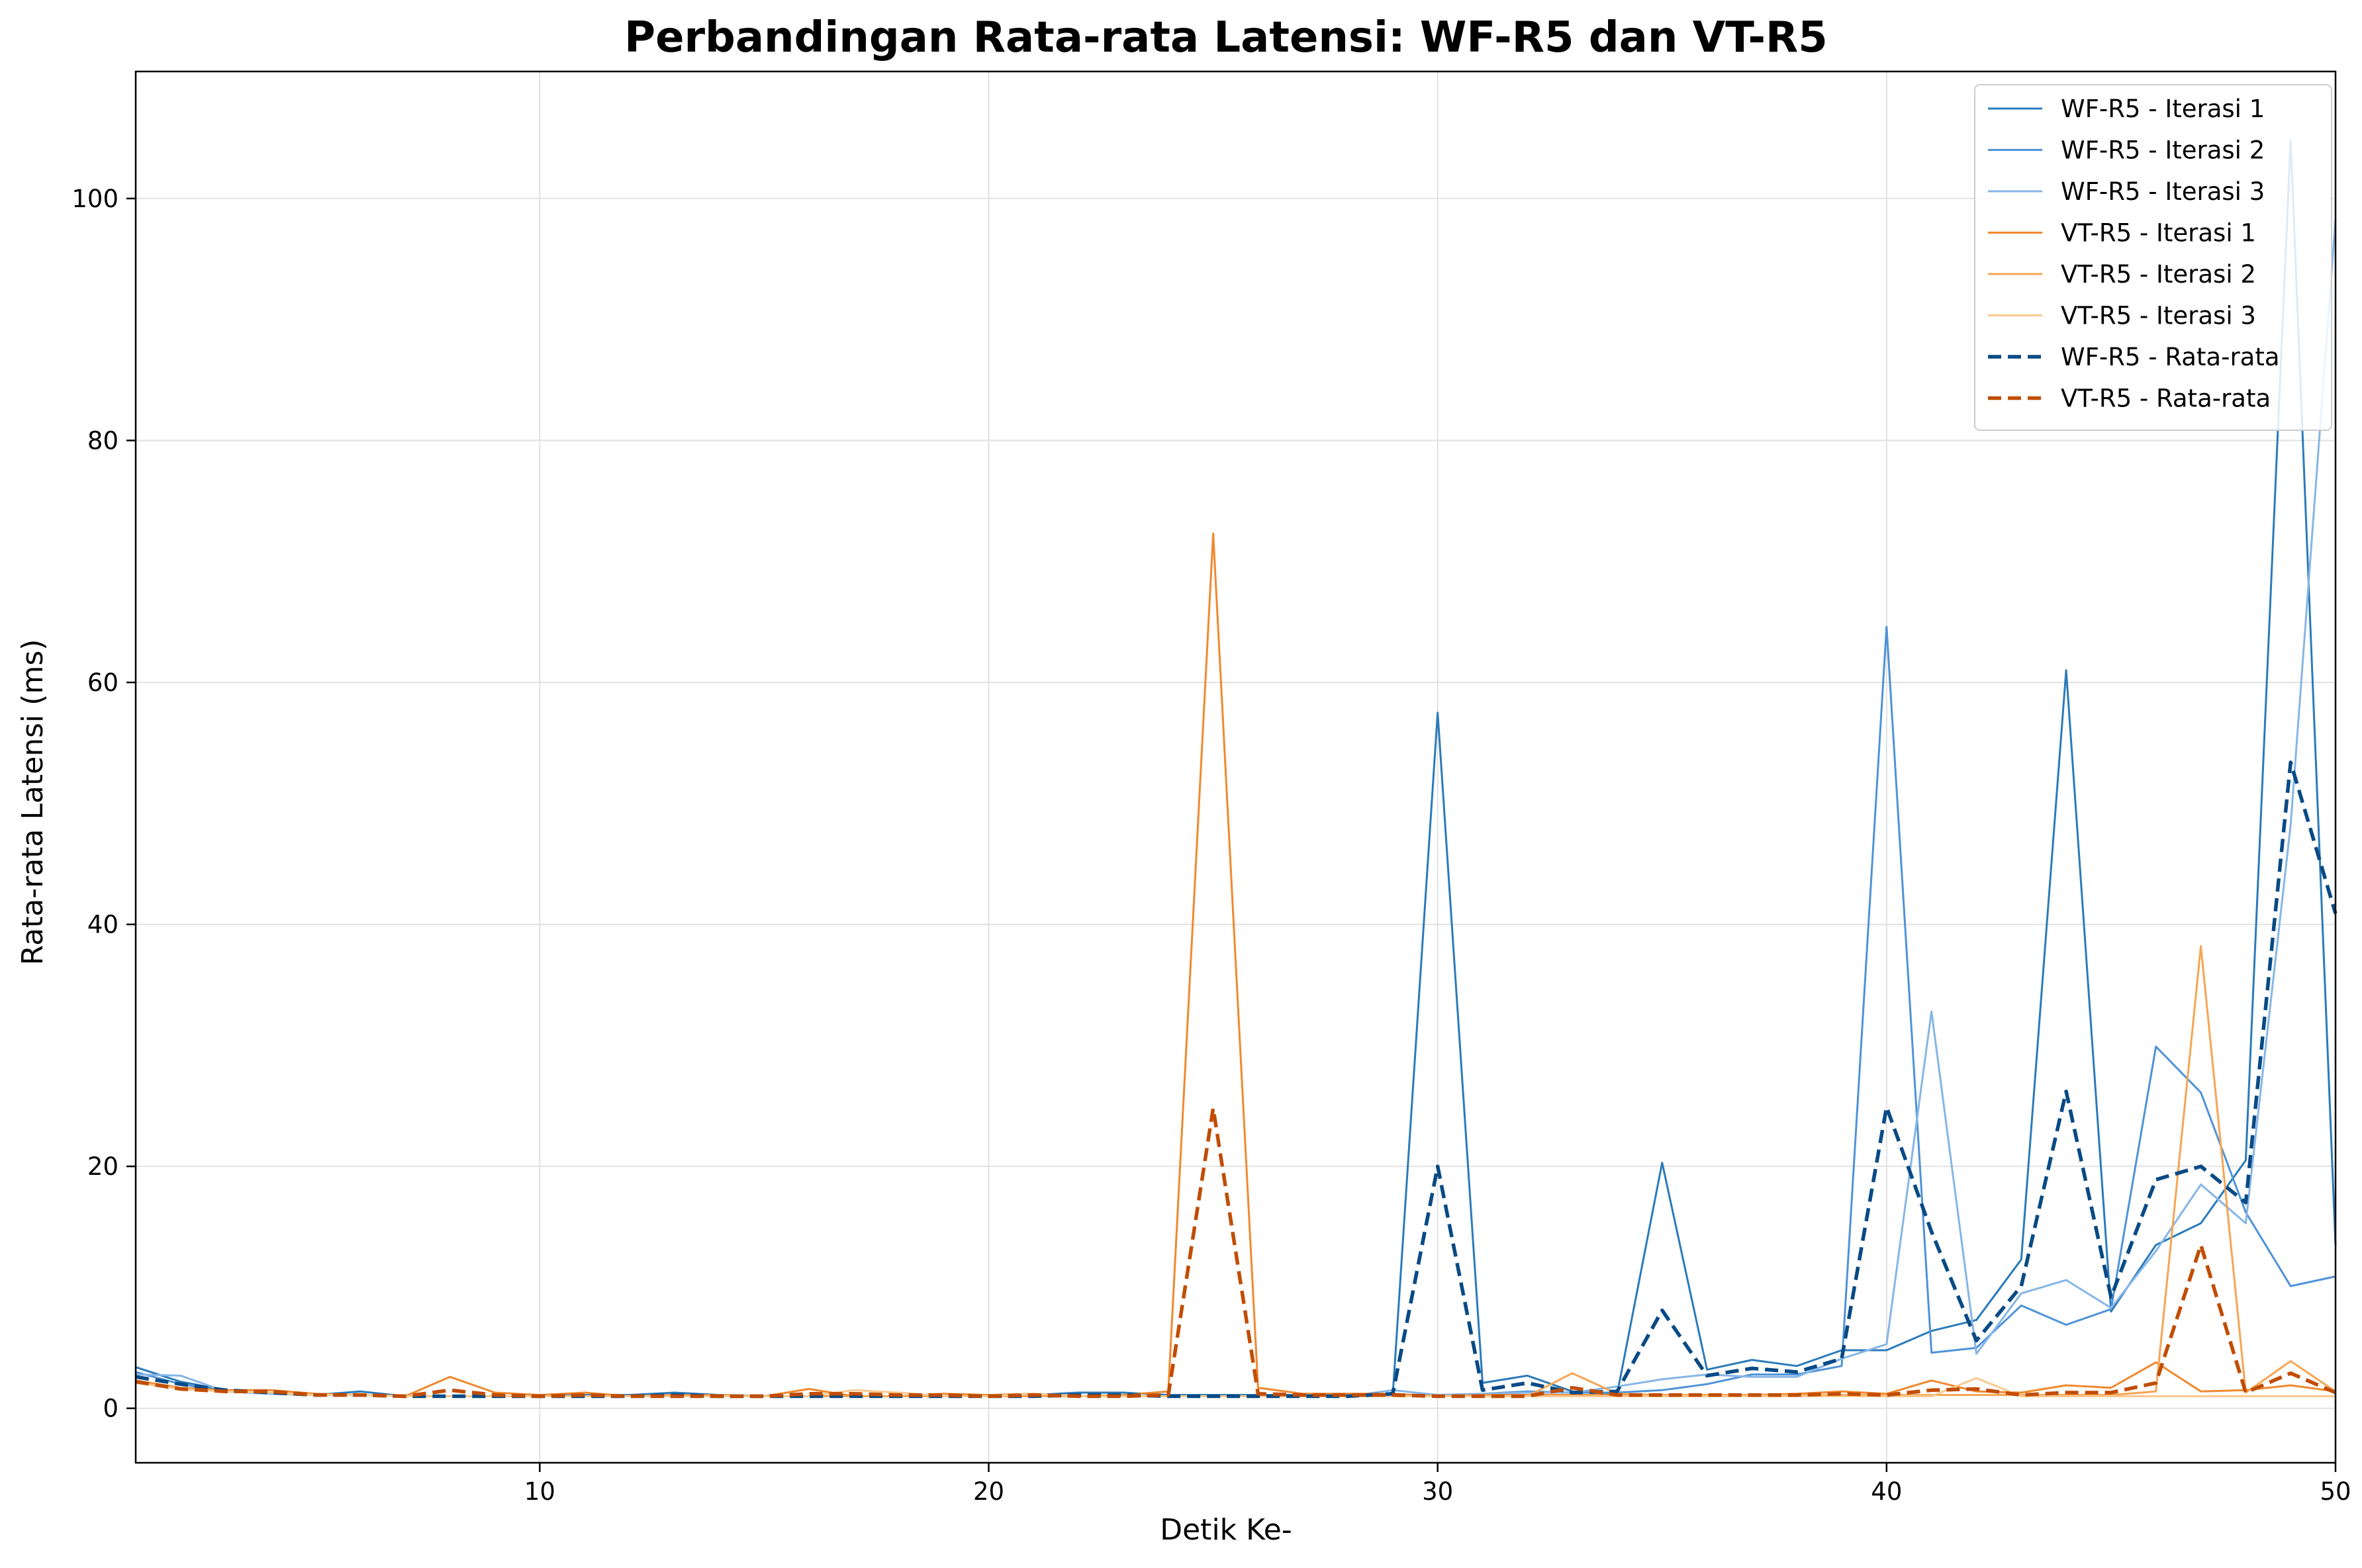 The width and height of the screenshot is (2362, 1568). Describe the element at coordinates (110, 1409) in the screenshot. I see `y-tick-label: 0` at that location.